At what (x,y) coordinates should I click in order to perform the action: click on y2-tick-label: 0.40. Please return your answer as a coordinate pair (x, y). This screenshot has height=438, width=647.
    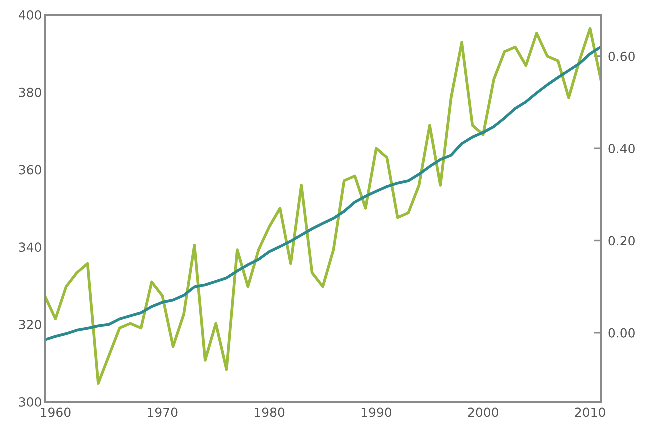
    Looking at the image, I should click on (621, 149).